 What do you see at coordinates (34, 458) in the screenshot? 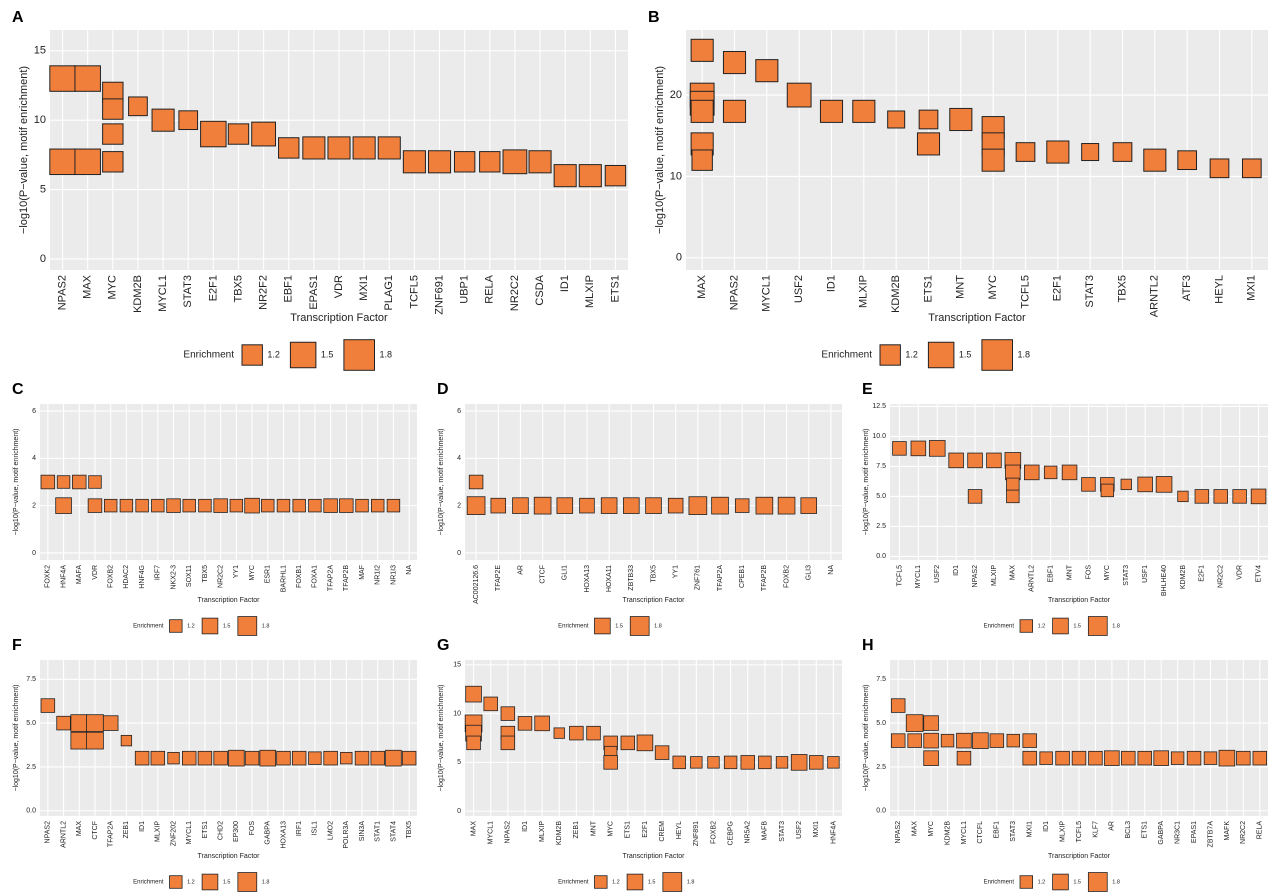
I see `y-tick-label: 4` at bounding box center [34, 458].